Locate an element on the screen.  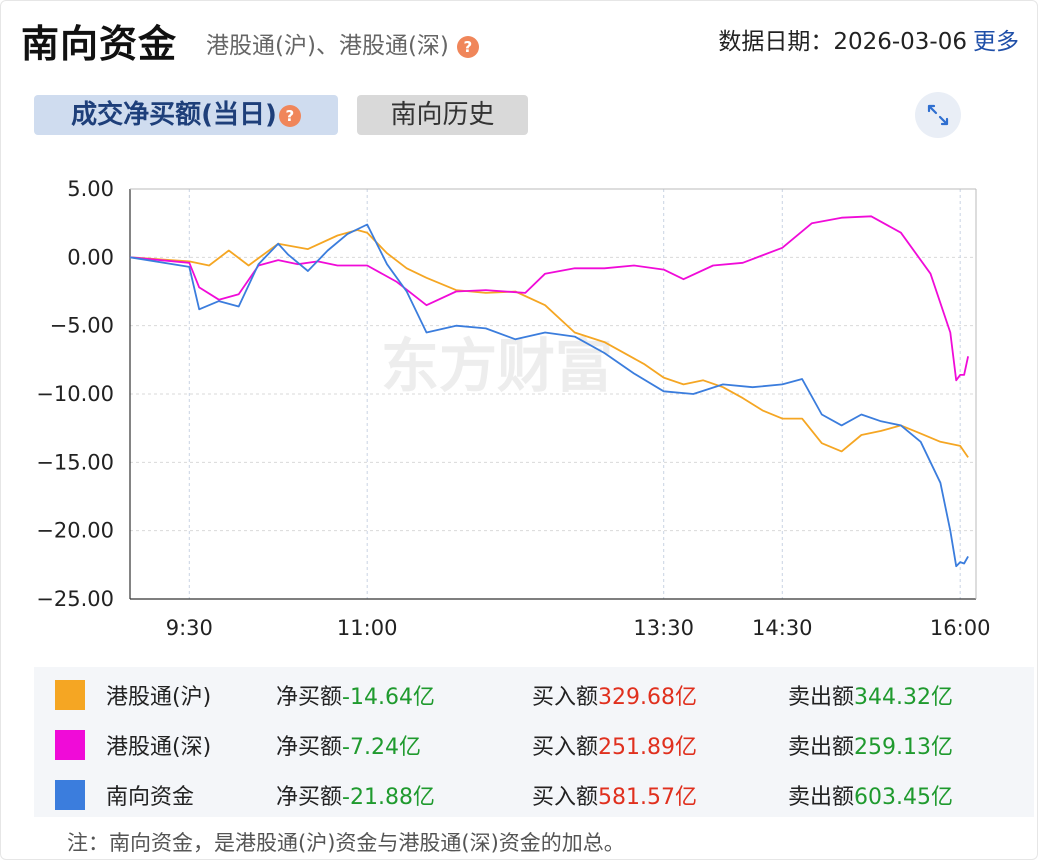
legend-net: 净买额-21.88亿 is located at coordinates (355, 795).